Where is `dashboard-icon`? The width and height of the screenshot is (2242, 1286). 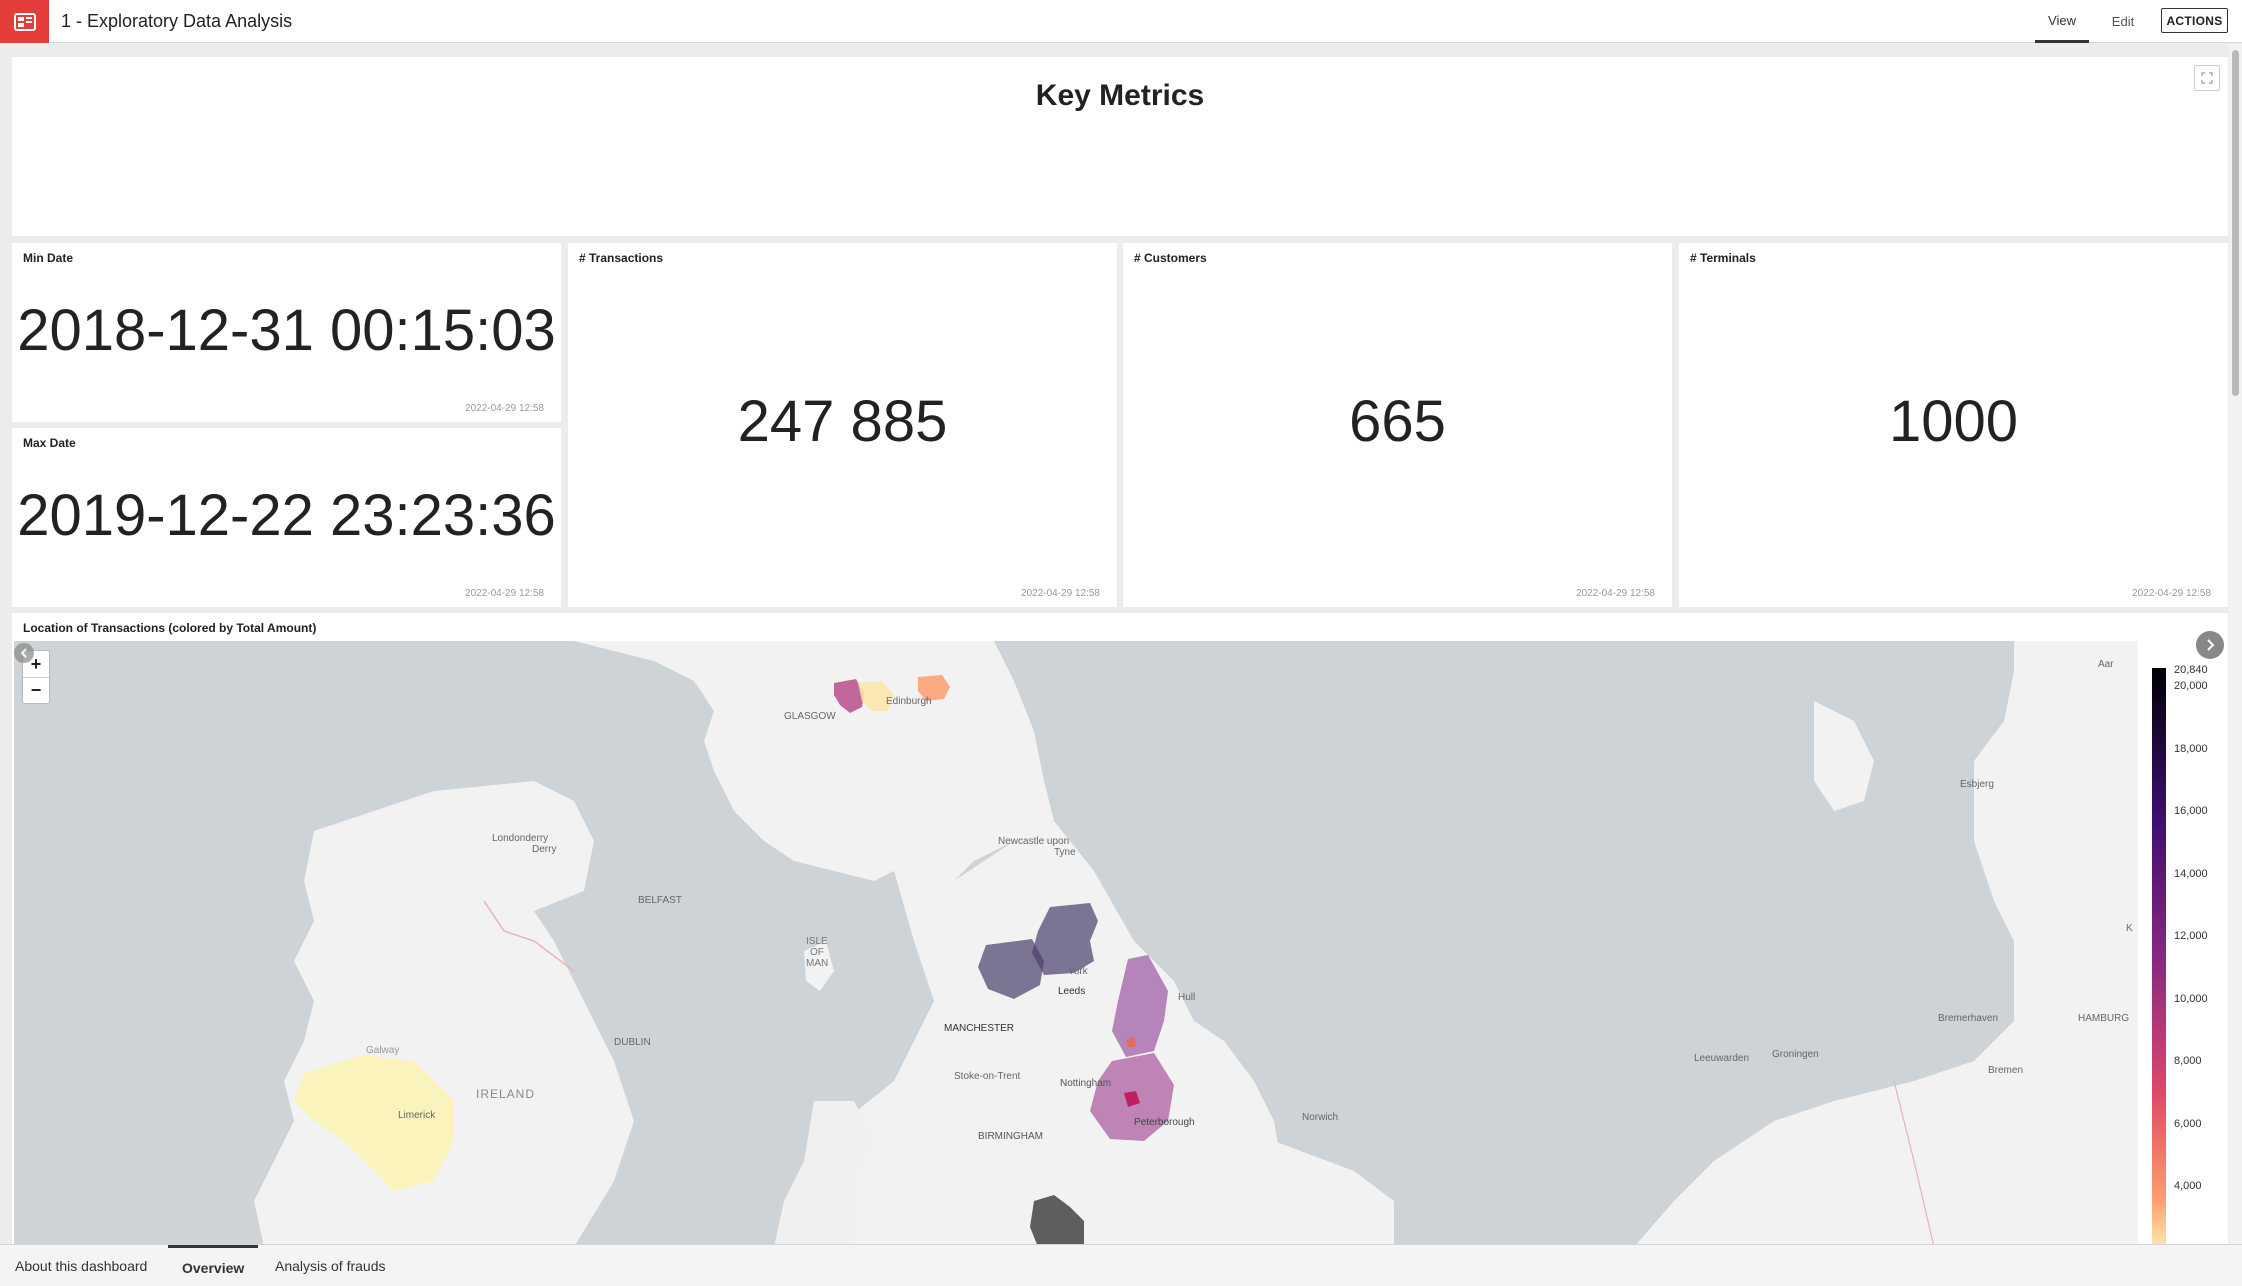 dashboard-icon is located at coordinates (24, 21).